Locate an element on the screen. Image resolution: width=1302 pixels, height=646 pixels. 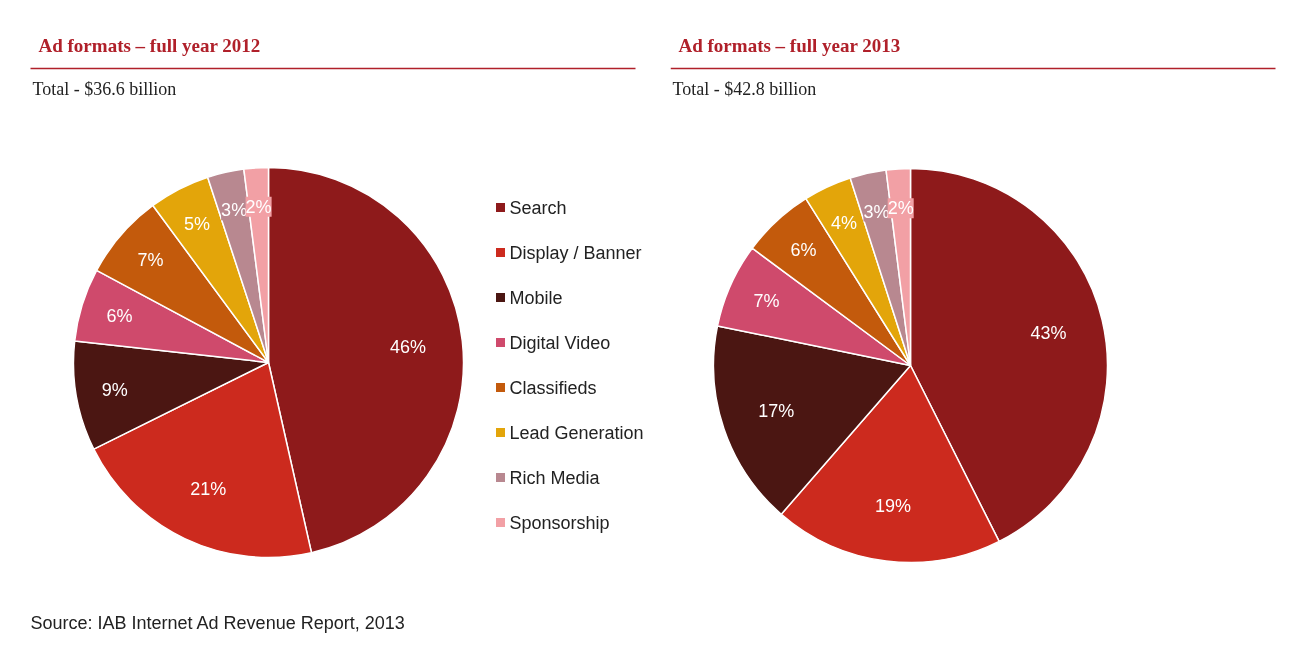
data-label: 21% is located at coordinates (208, 489).